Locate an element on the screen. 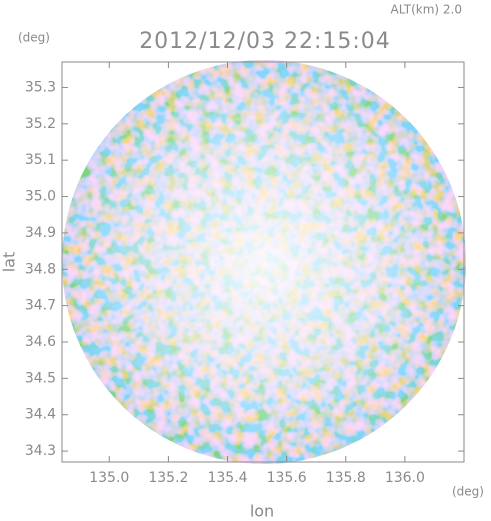 Image resolution: width=491 pixels, height=521 pixels. y-tick-label: 34.9 is located at coordinates (40, 233).